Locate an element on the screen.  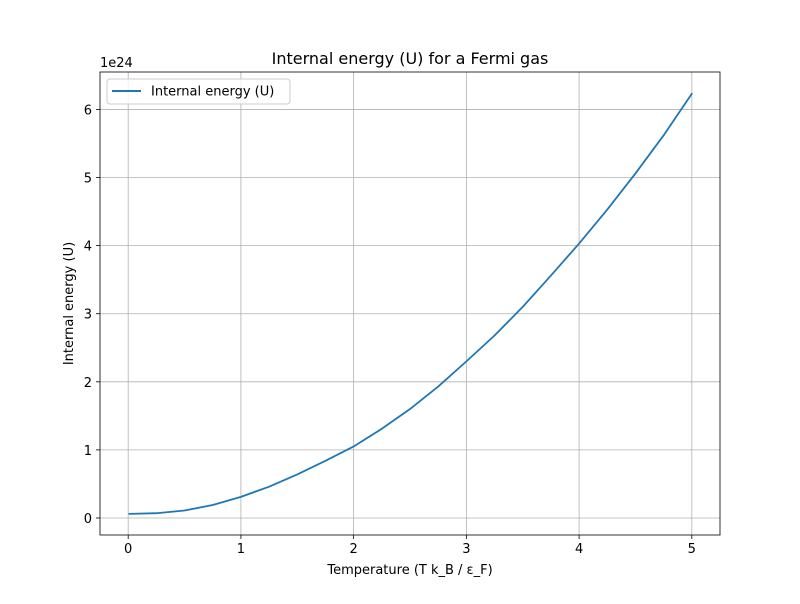
y-tick-label: 4 is located at coordinates (88, 247).